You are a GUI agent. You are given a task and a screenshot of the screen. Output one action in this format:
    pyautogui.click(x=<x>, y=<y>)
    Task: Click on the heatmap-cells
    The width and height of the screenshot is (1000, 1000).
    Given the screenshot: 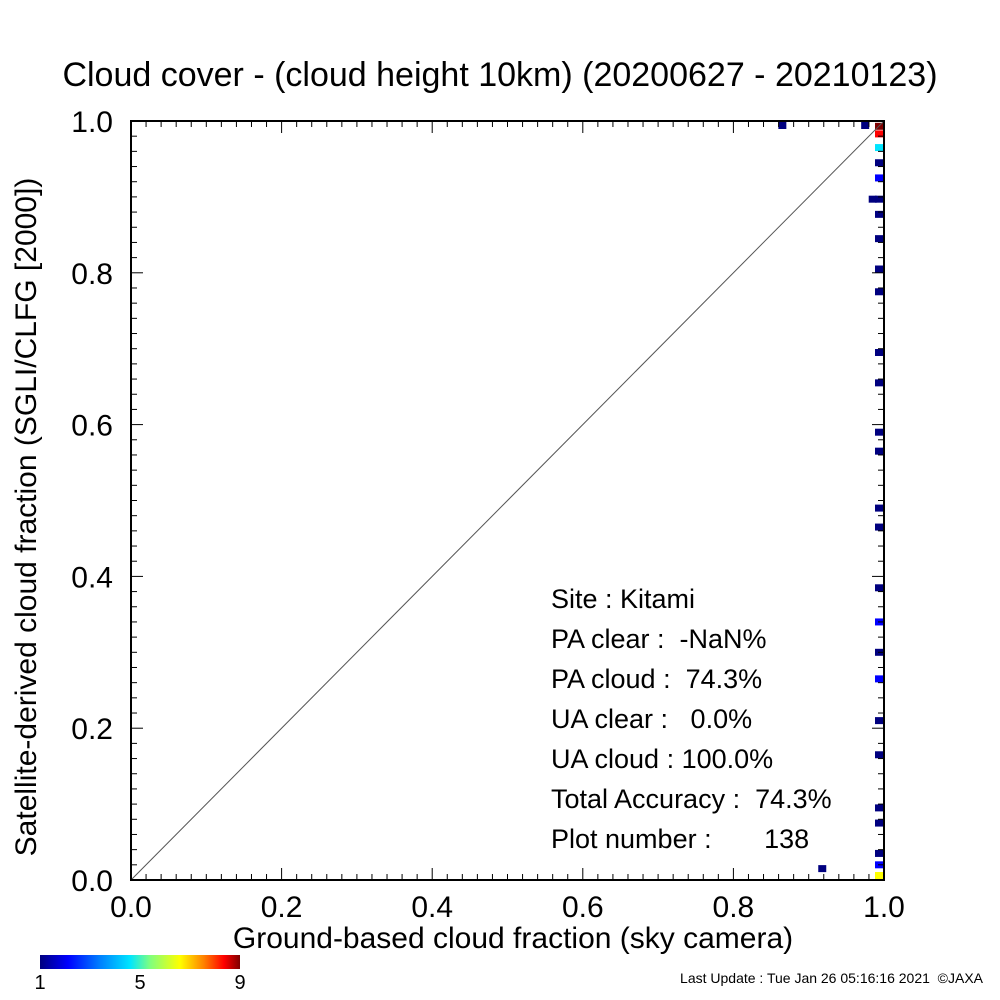 What is the action you would take?
    pyautogui.click(x=830, y=500)
    